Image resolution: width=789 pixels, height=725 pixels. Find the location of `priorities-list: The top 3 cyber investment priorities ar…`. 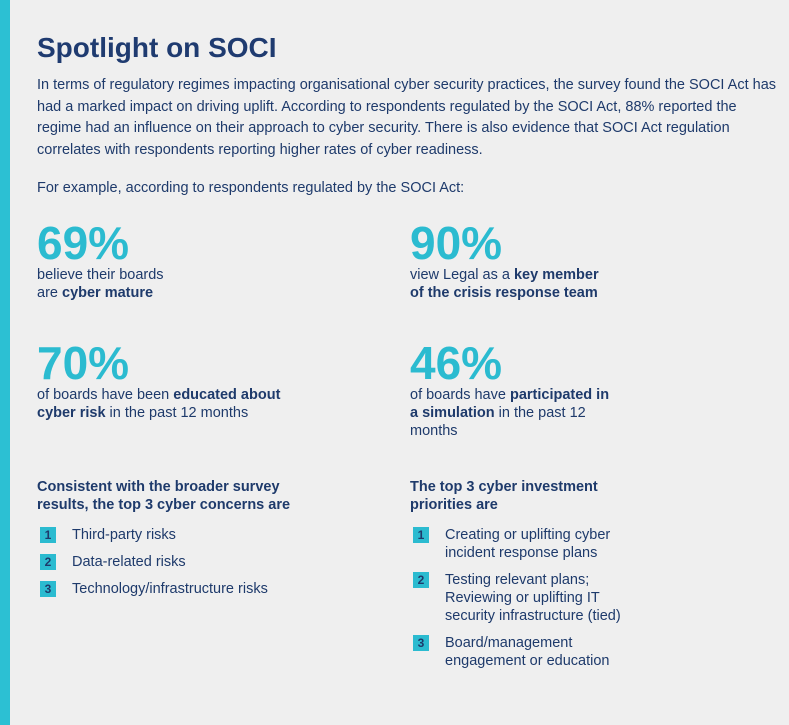

priorities-list: The top 3 cyber investment priorities ar… is located at coordinates (525, 578).